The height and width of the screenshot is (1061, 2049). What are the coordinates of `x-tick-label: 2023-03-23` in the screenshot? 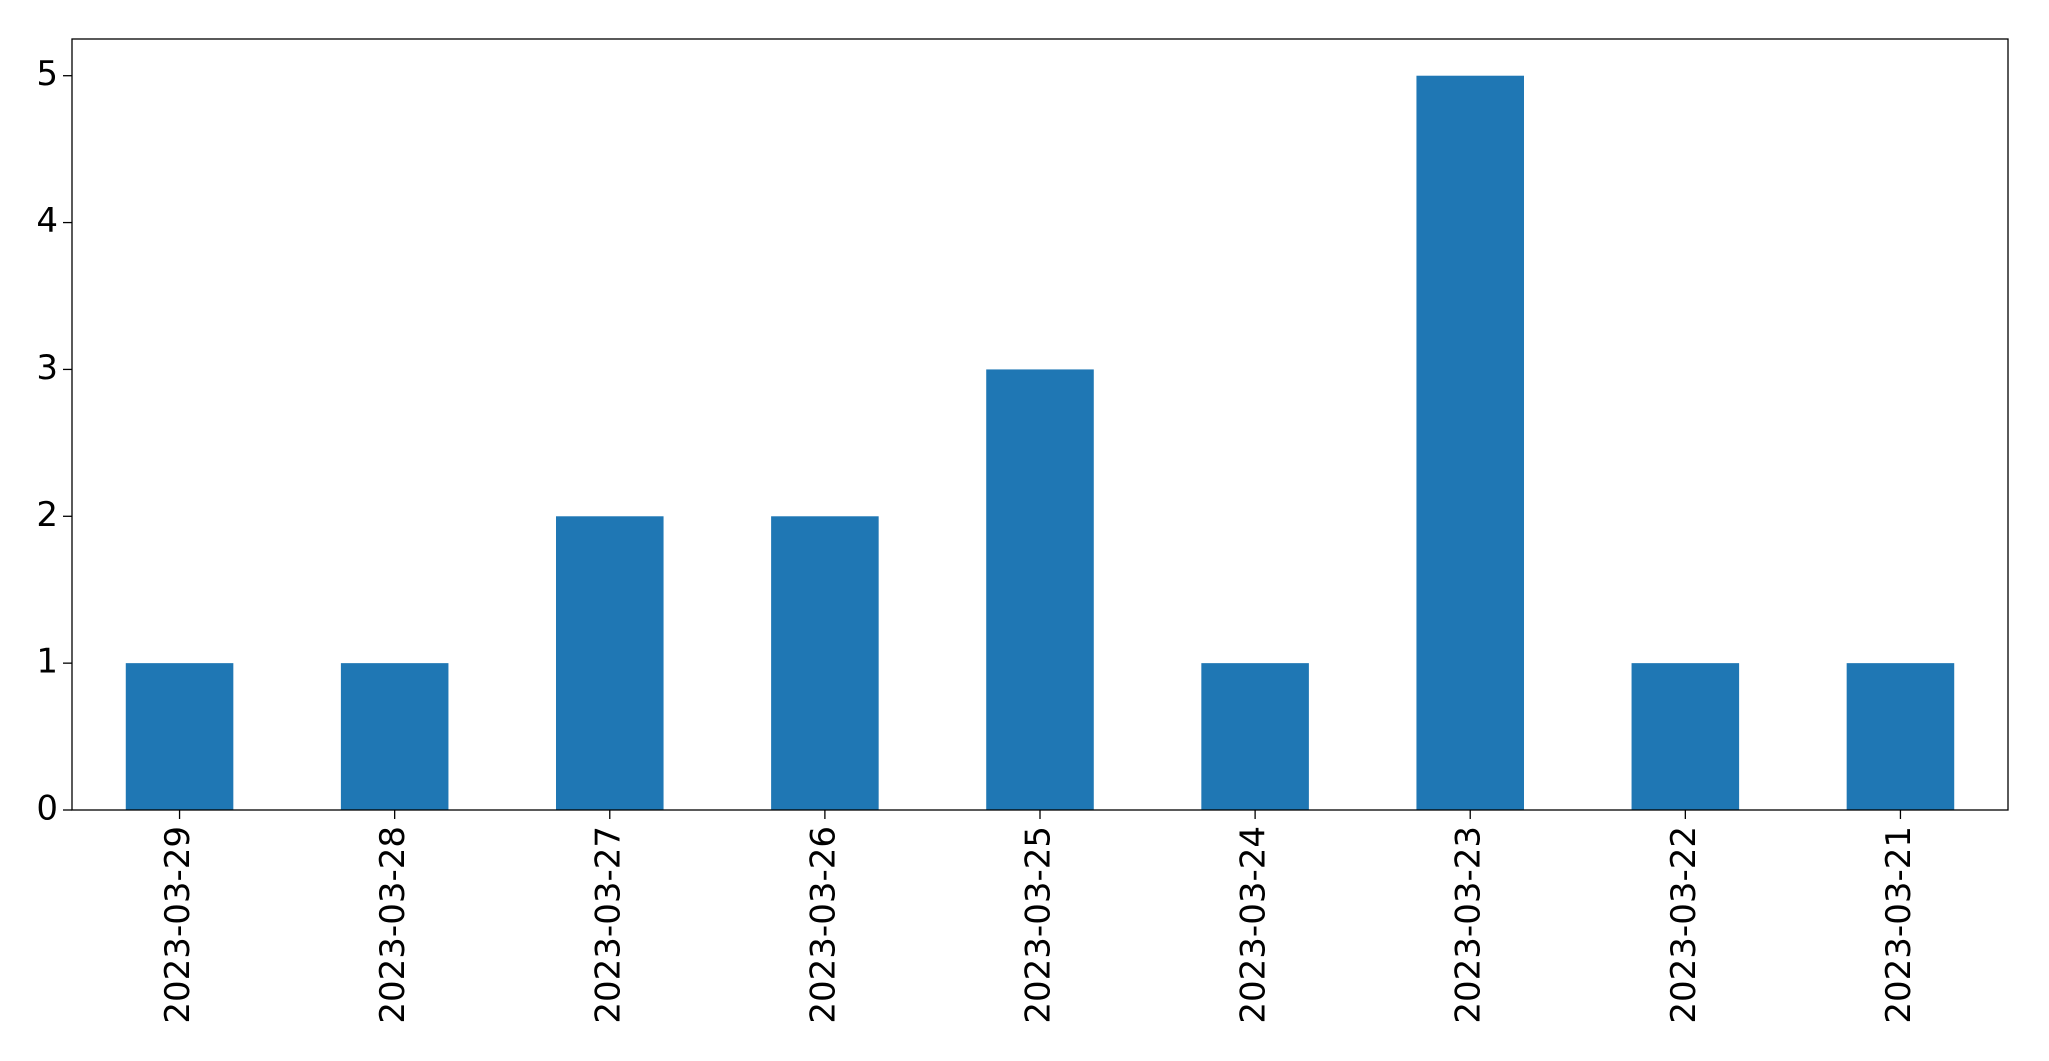 It's located at (1469, 925).